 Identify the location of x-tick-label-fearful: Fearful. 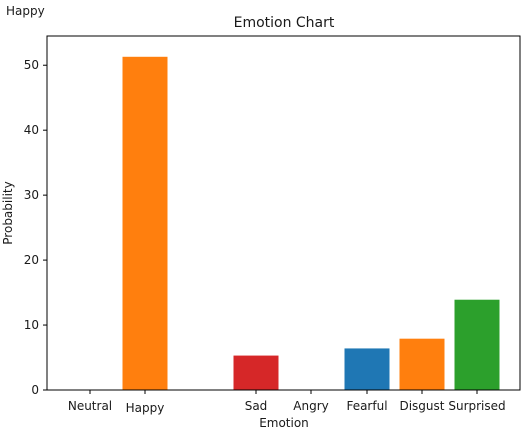
(366, 406).